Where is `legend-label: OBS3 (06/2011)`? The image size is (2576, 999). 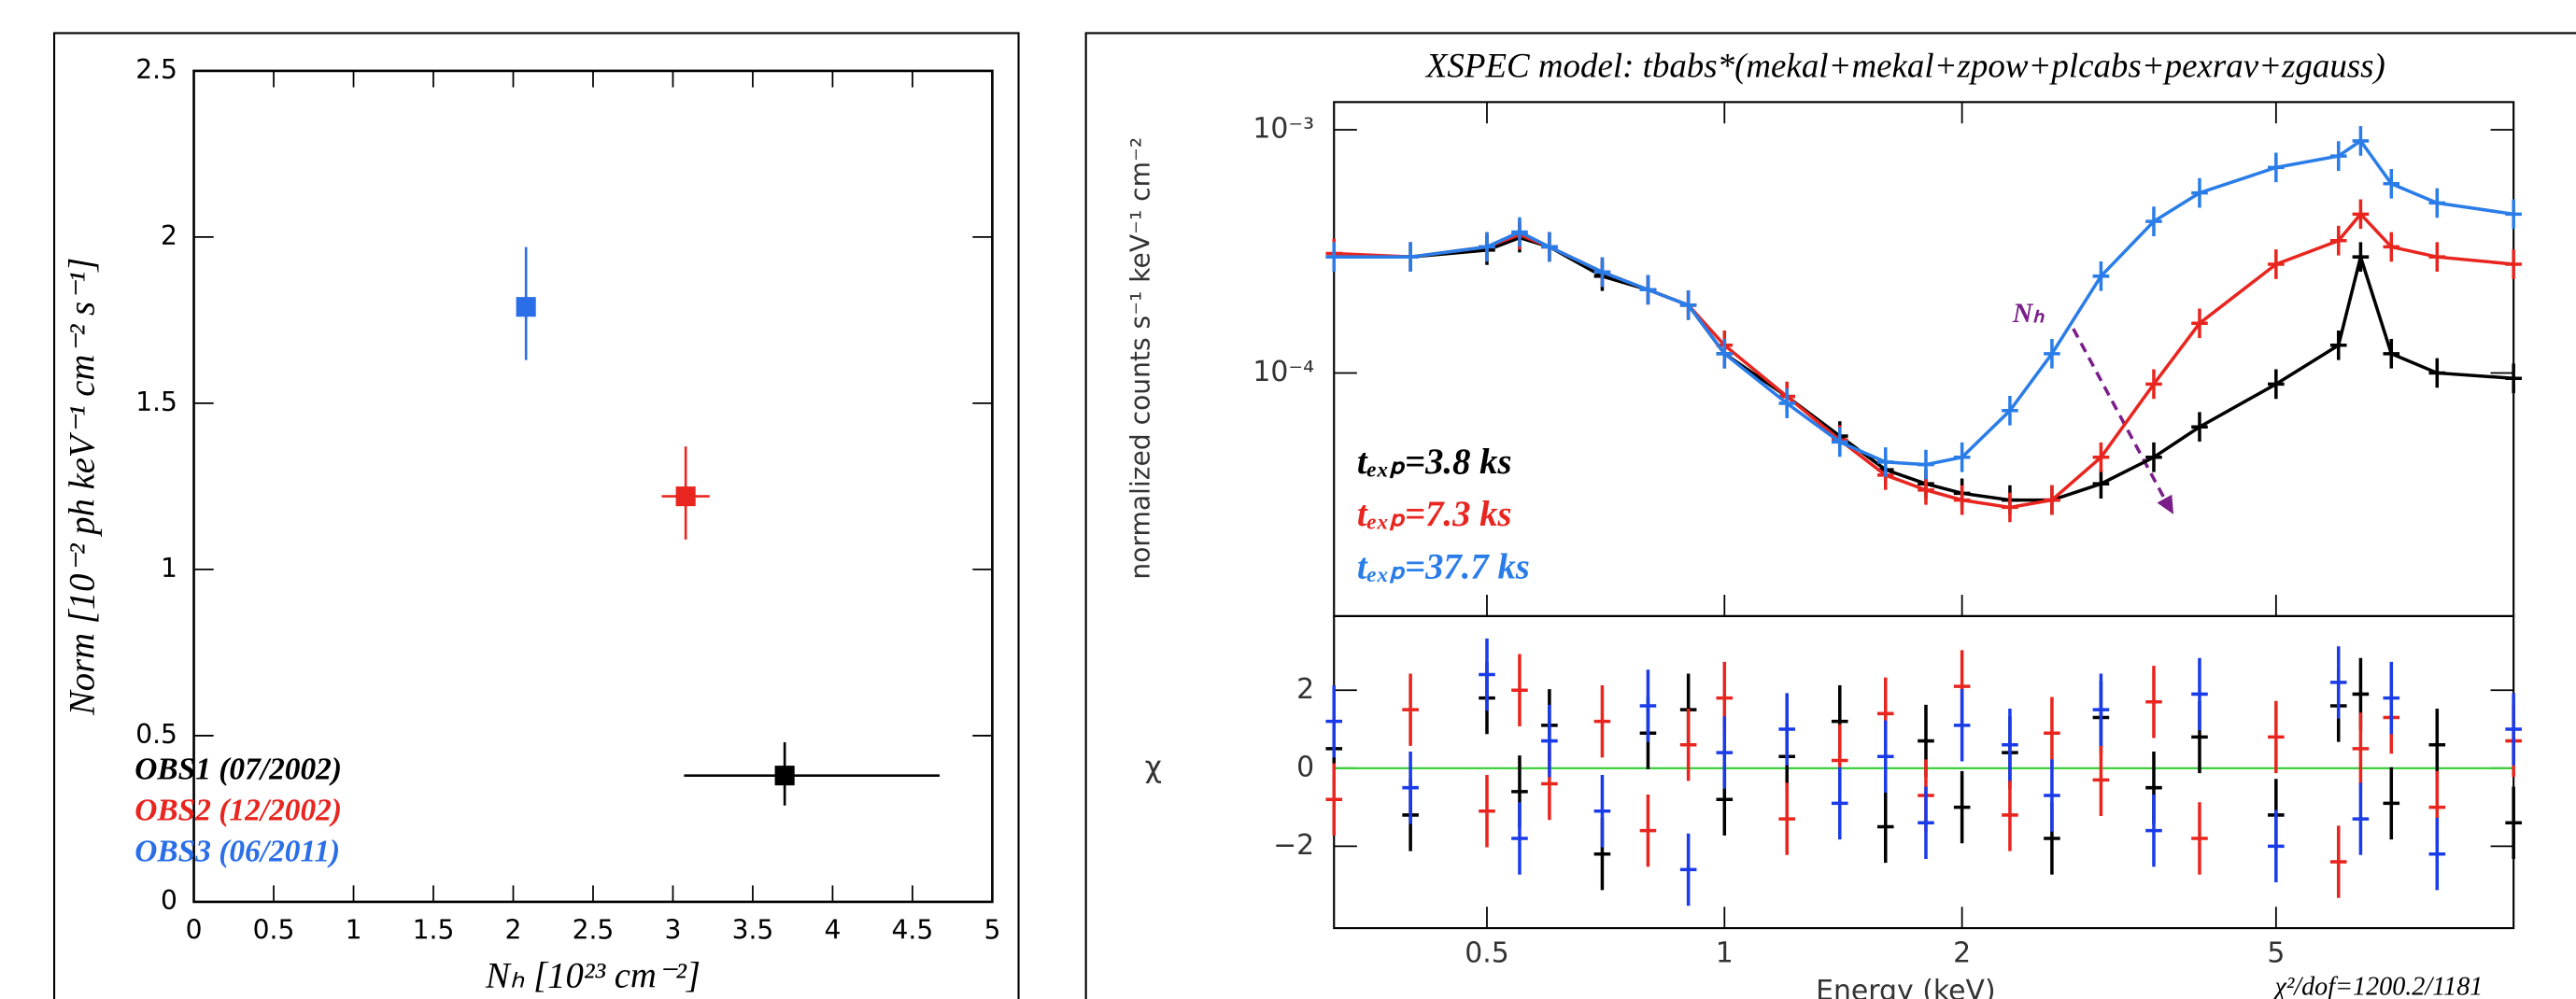
legend-label: OBS3 (06/2011) is located at coordinates (237, 852).